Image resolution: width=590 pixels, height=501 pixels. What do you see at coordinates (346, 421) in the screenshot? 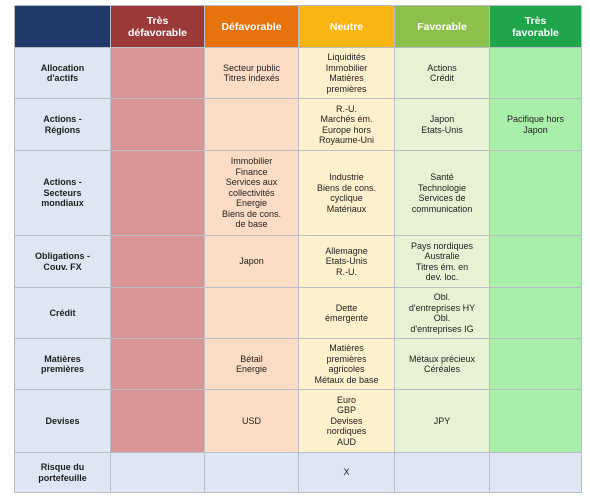
I see `cell-neutre: Euro GBP Devises nordiques AUD` at bounding box center [346, 421].